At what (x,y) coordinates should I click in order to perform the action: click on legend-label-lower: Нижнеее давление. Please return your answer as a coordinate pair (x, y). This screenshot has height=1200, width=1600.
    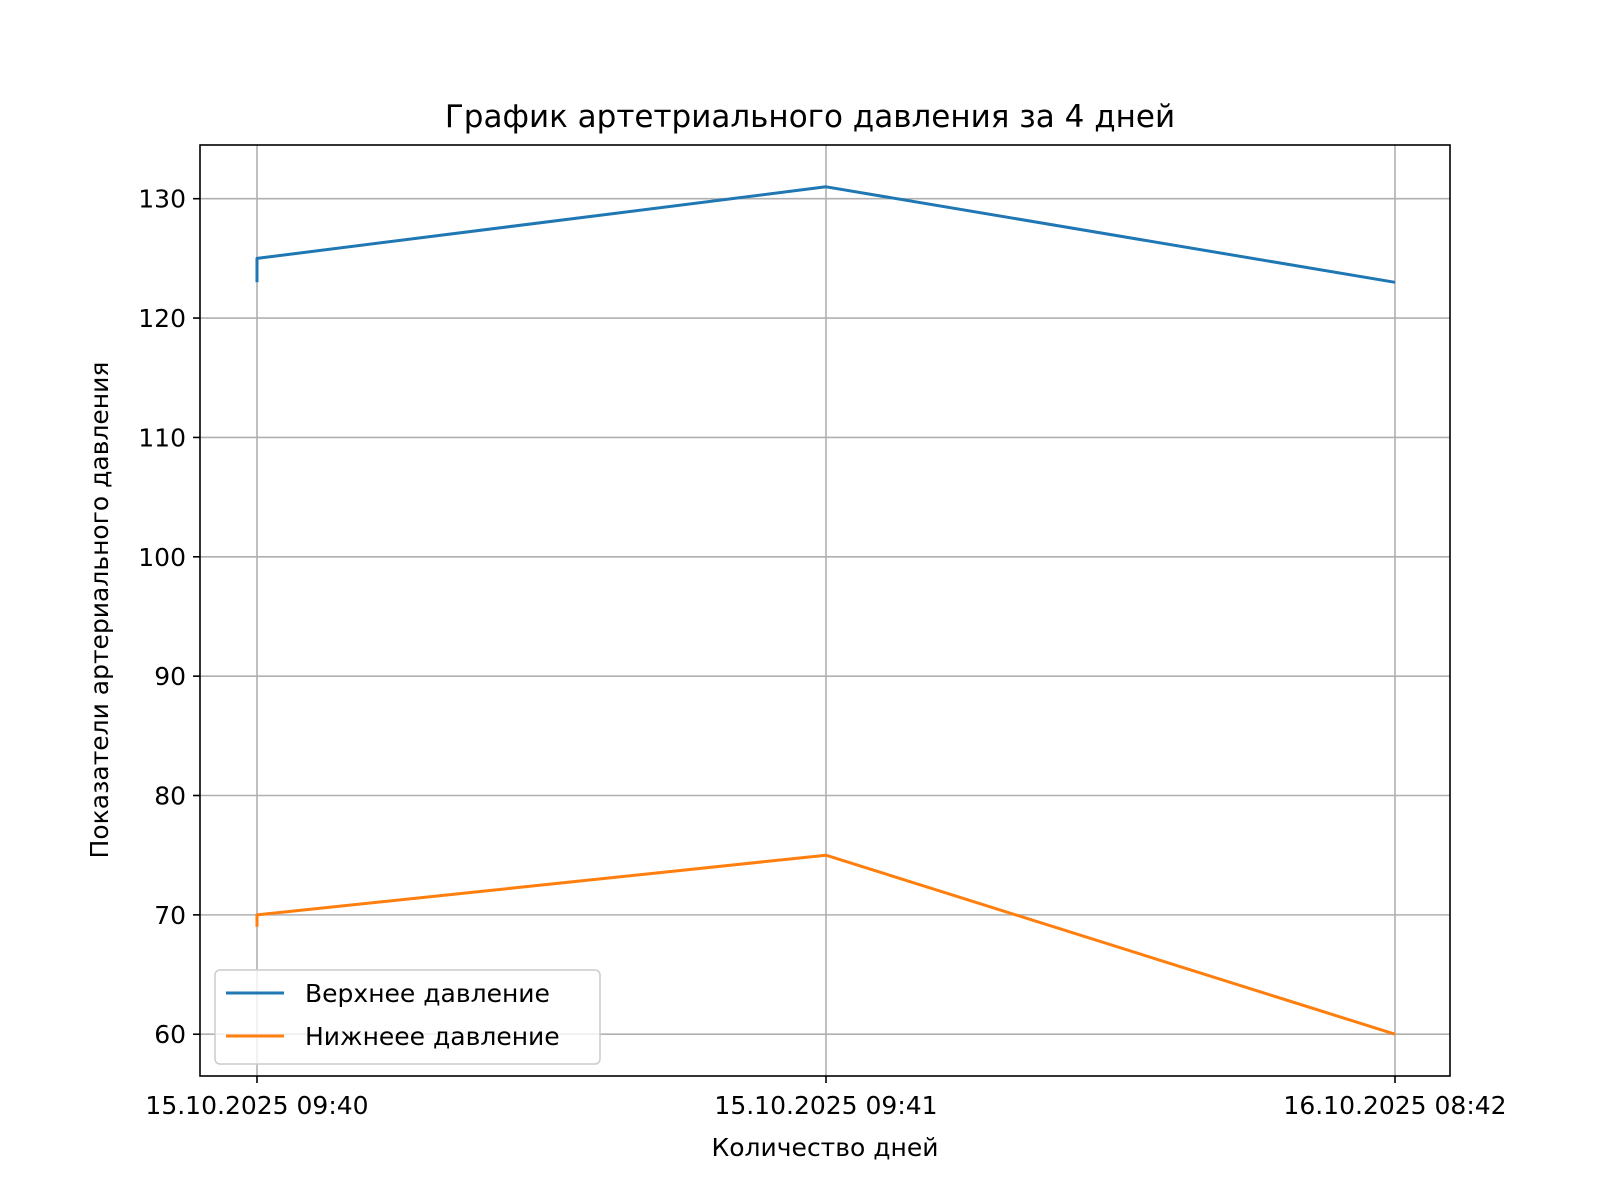
    Looking at the image, I should click on (432, 1036).